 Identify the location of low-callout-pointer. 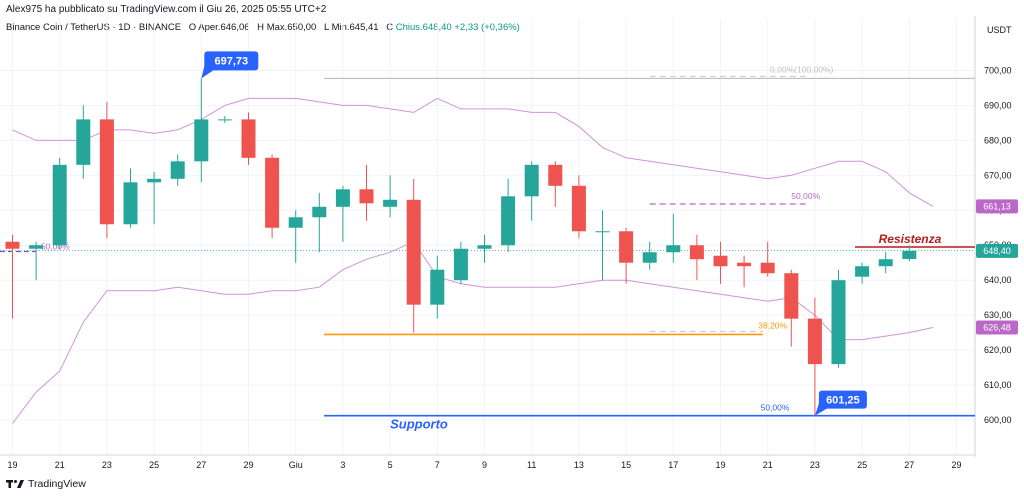
(820, 409).